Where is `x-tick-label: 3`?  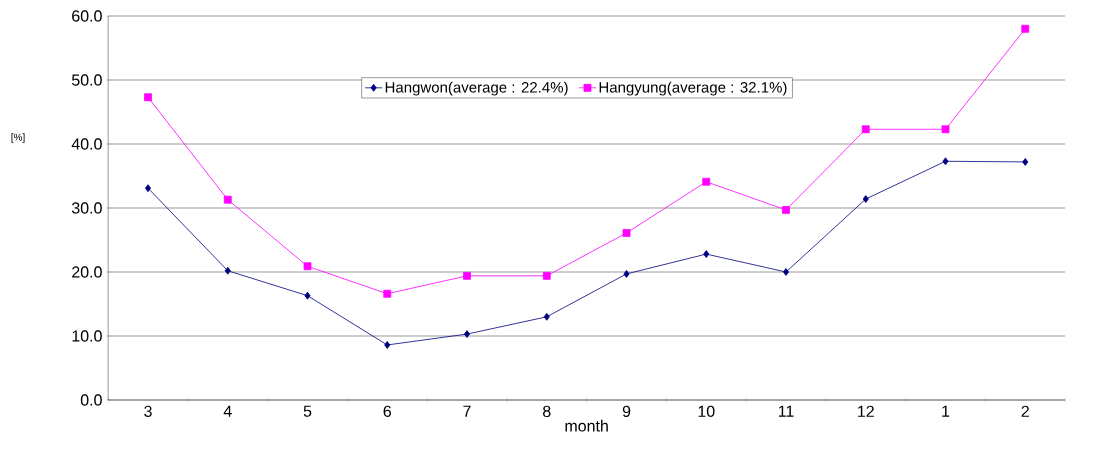 x-tick-label: 3 is located at coordinates (148, 411).